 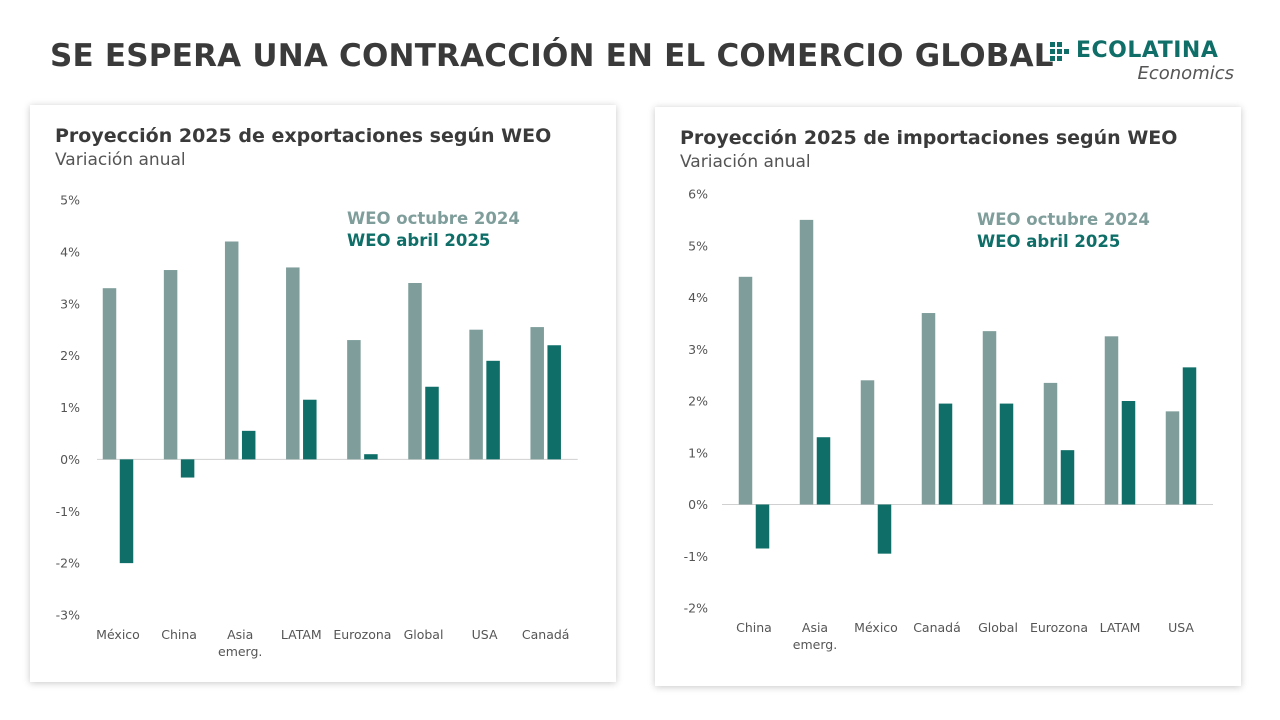 What do you see at coordinates (68, 615) in the screenshot?
I see `y-tick-label: -3%` at bounding box center [68, 615].